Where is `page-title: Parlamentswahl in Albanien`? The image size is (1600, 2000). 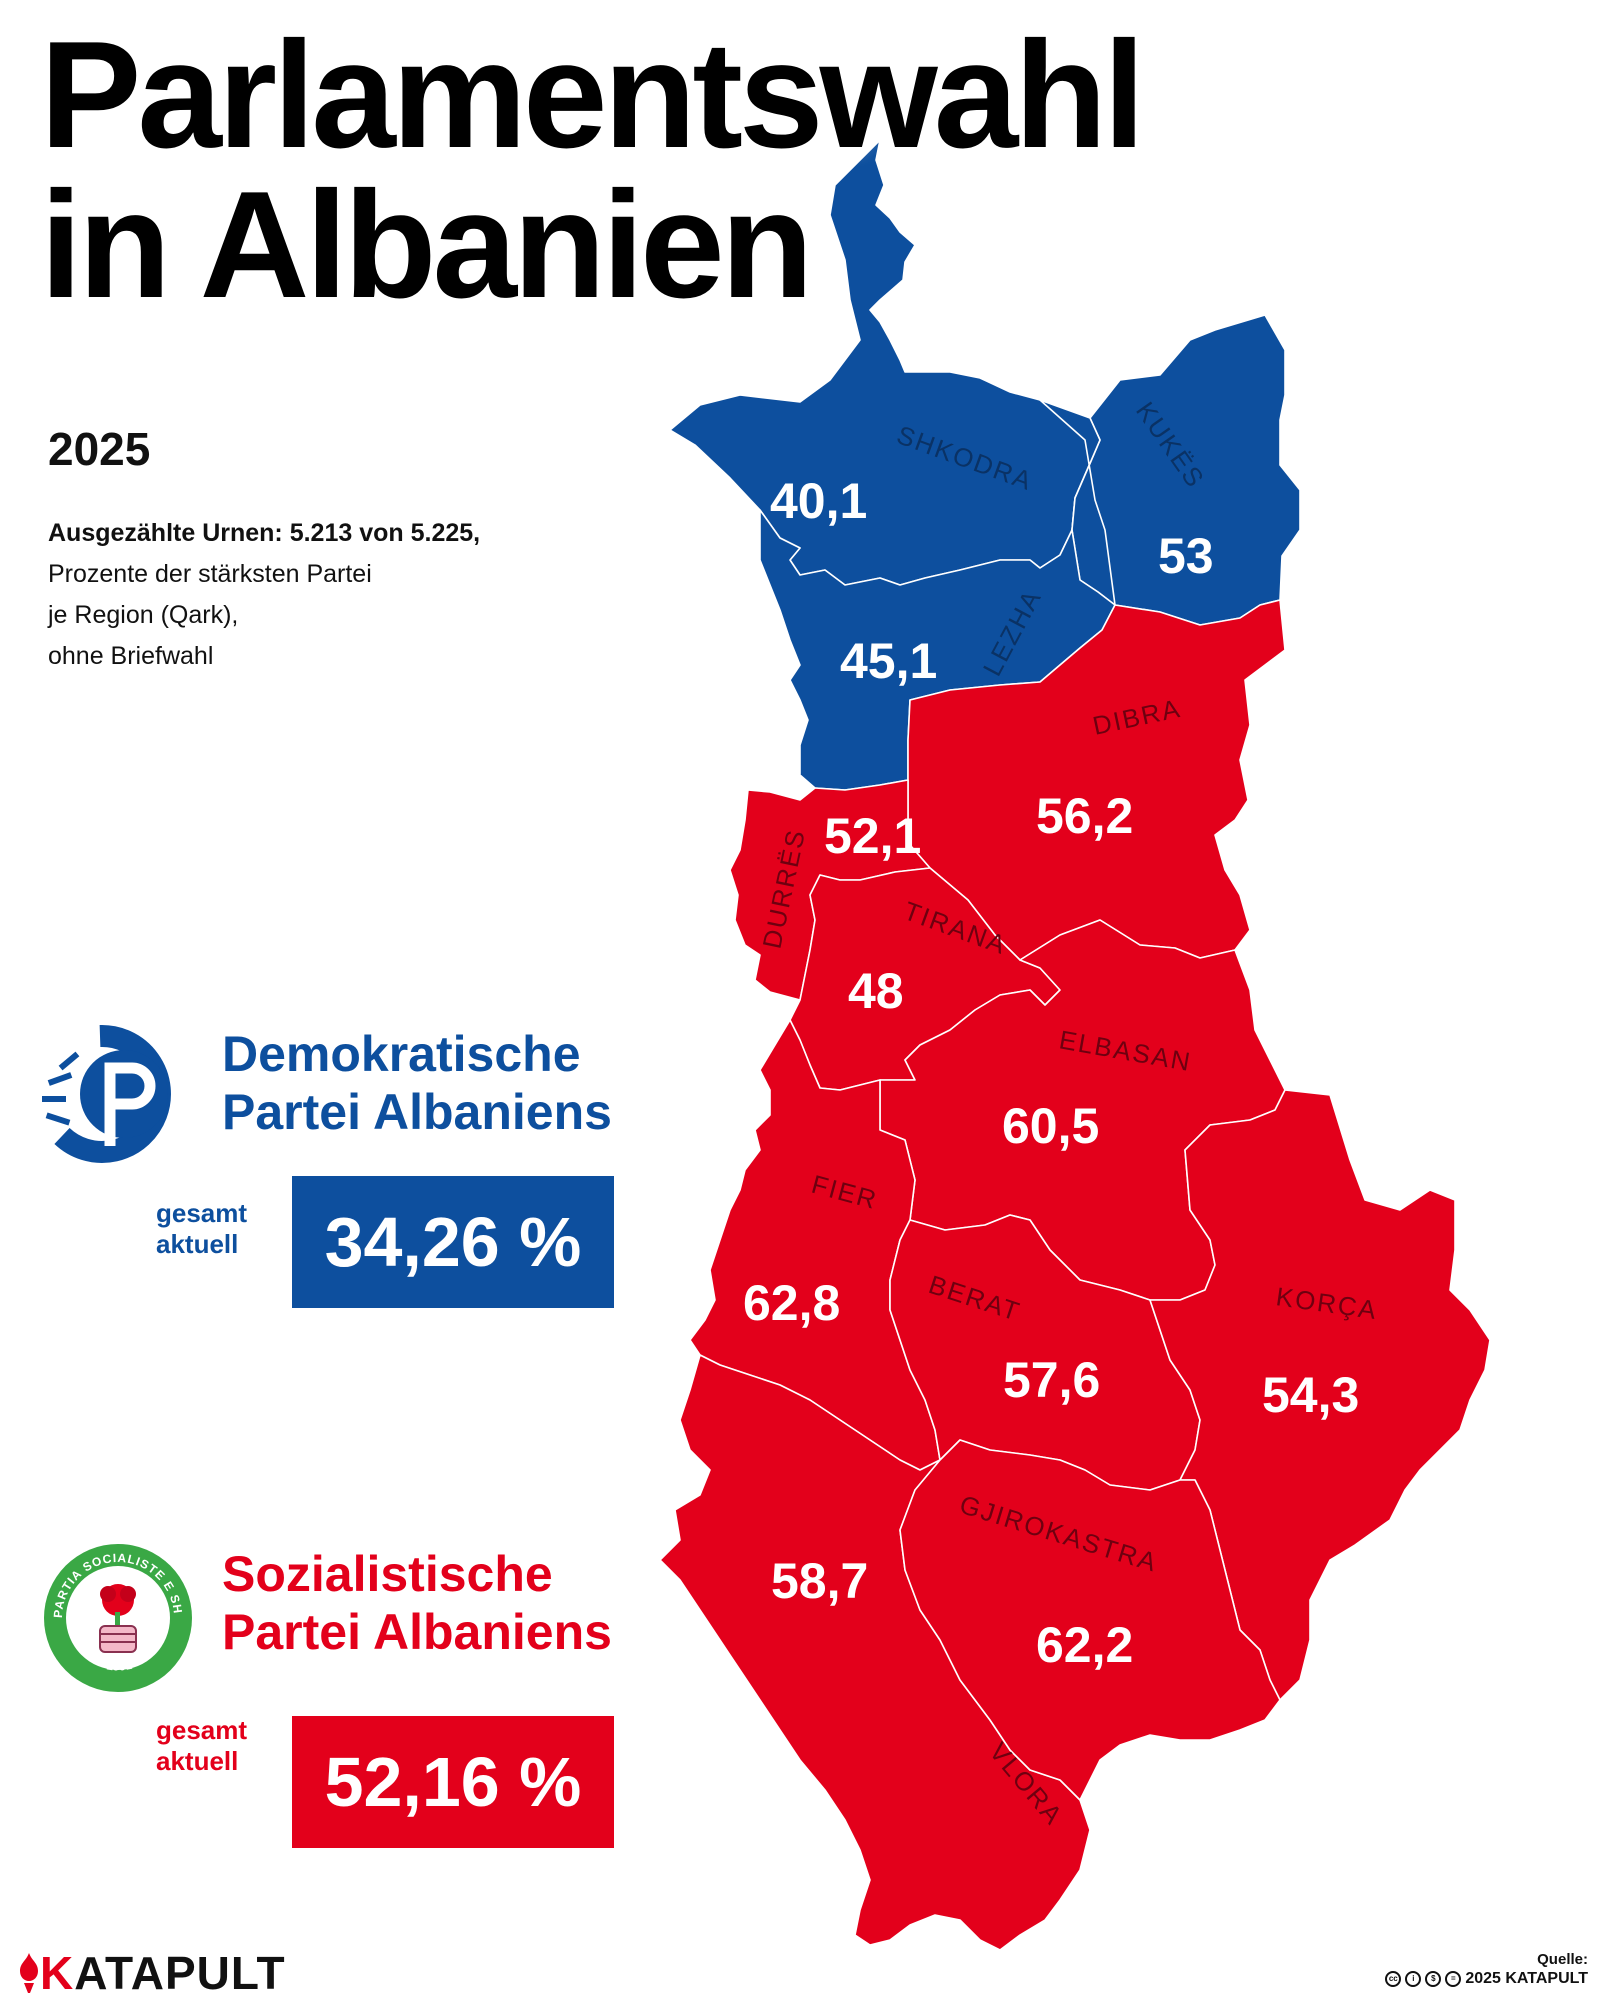 page-title: Parlamentswahl in Albanien is located at coordinates (592, 170).